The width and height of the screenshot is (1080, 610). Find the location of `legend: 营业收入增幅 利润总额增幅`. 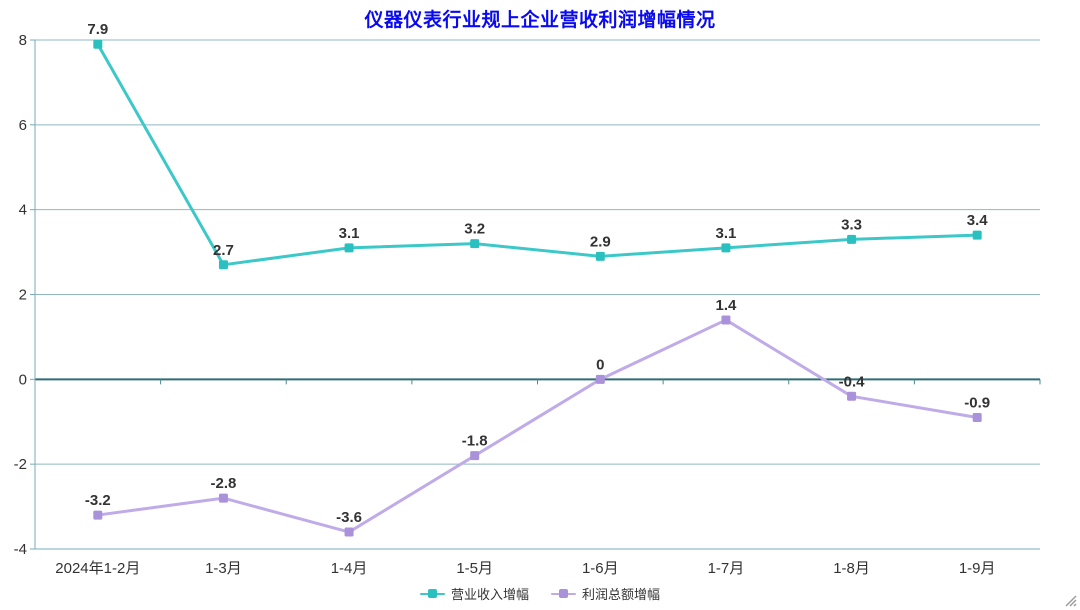

legend: 营业收入增幅 利润总额增幅 is located at coordinates (540, 593).